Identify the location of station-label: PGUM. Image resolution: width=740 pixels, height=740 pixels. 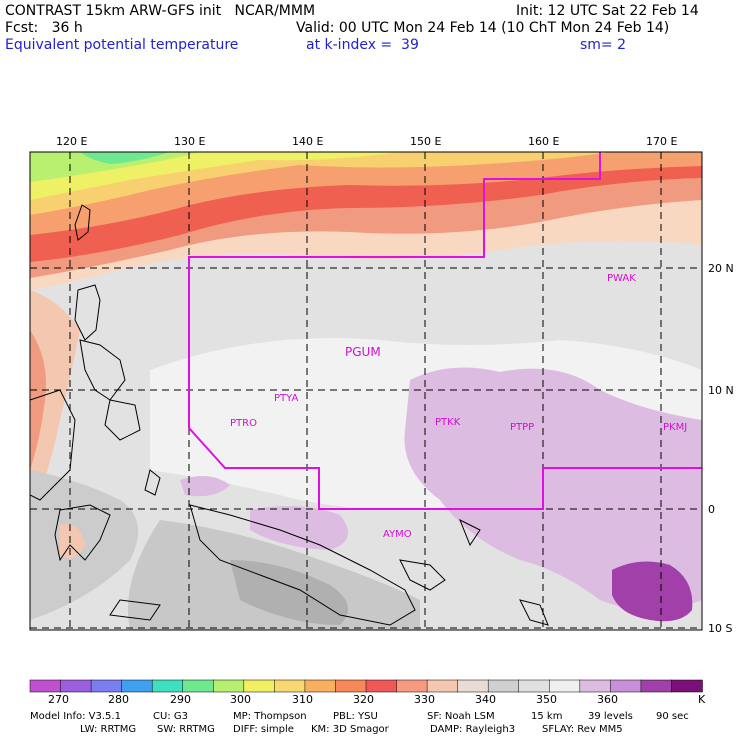
(363, 352).